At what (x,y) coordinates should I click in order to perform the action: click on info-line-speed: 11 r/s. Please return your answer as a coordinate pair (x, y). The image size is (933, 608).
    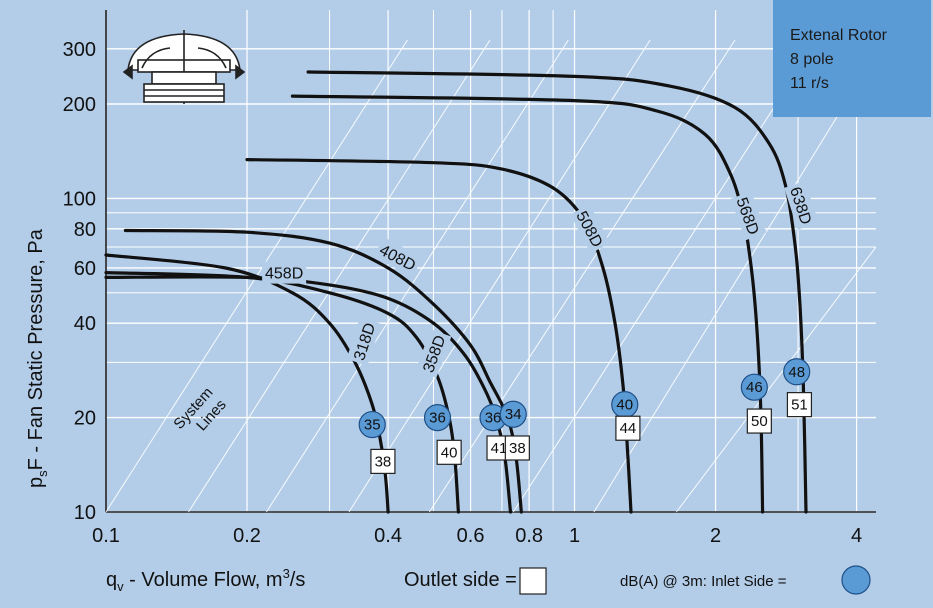
    Looking at the image, I should click on (809, 83).